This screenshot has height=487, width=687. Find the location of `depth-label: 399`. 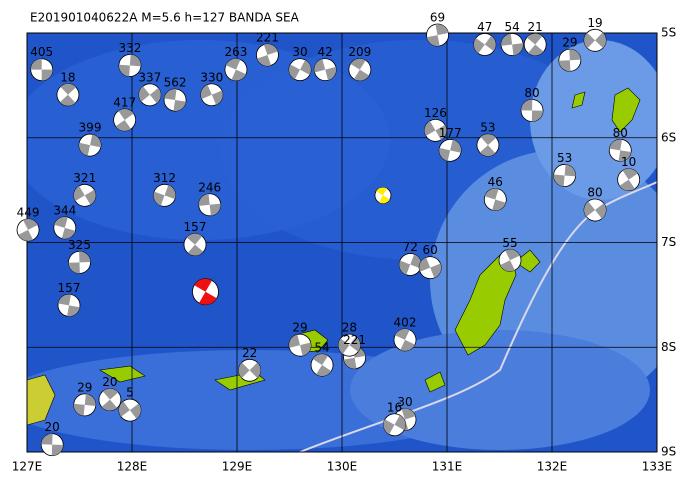

depth-label: 399 is located at coordinates (90, 128).